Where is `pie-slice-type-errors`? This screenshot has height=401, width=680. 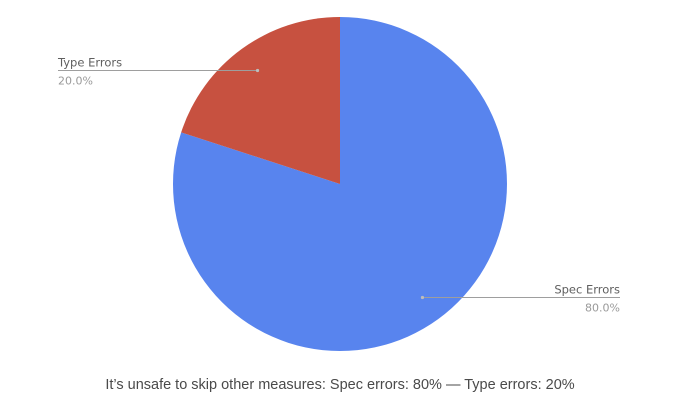
pie-slice-type-errors is located at coordinates (260, 100).